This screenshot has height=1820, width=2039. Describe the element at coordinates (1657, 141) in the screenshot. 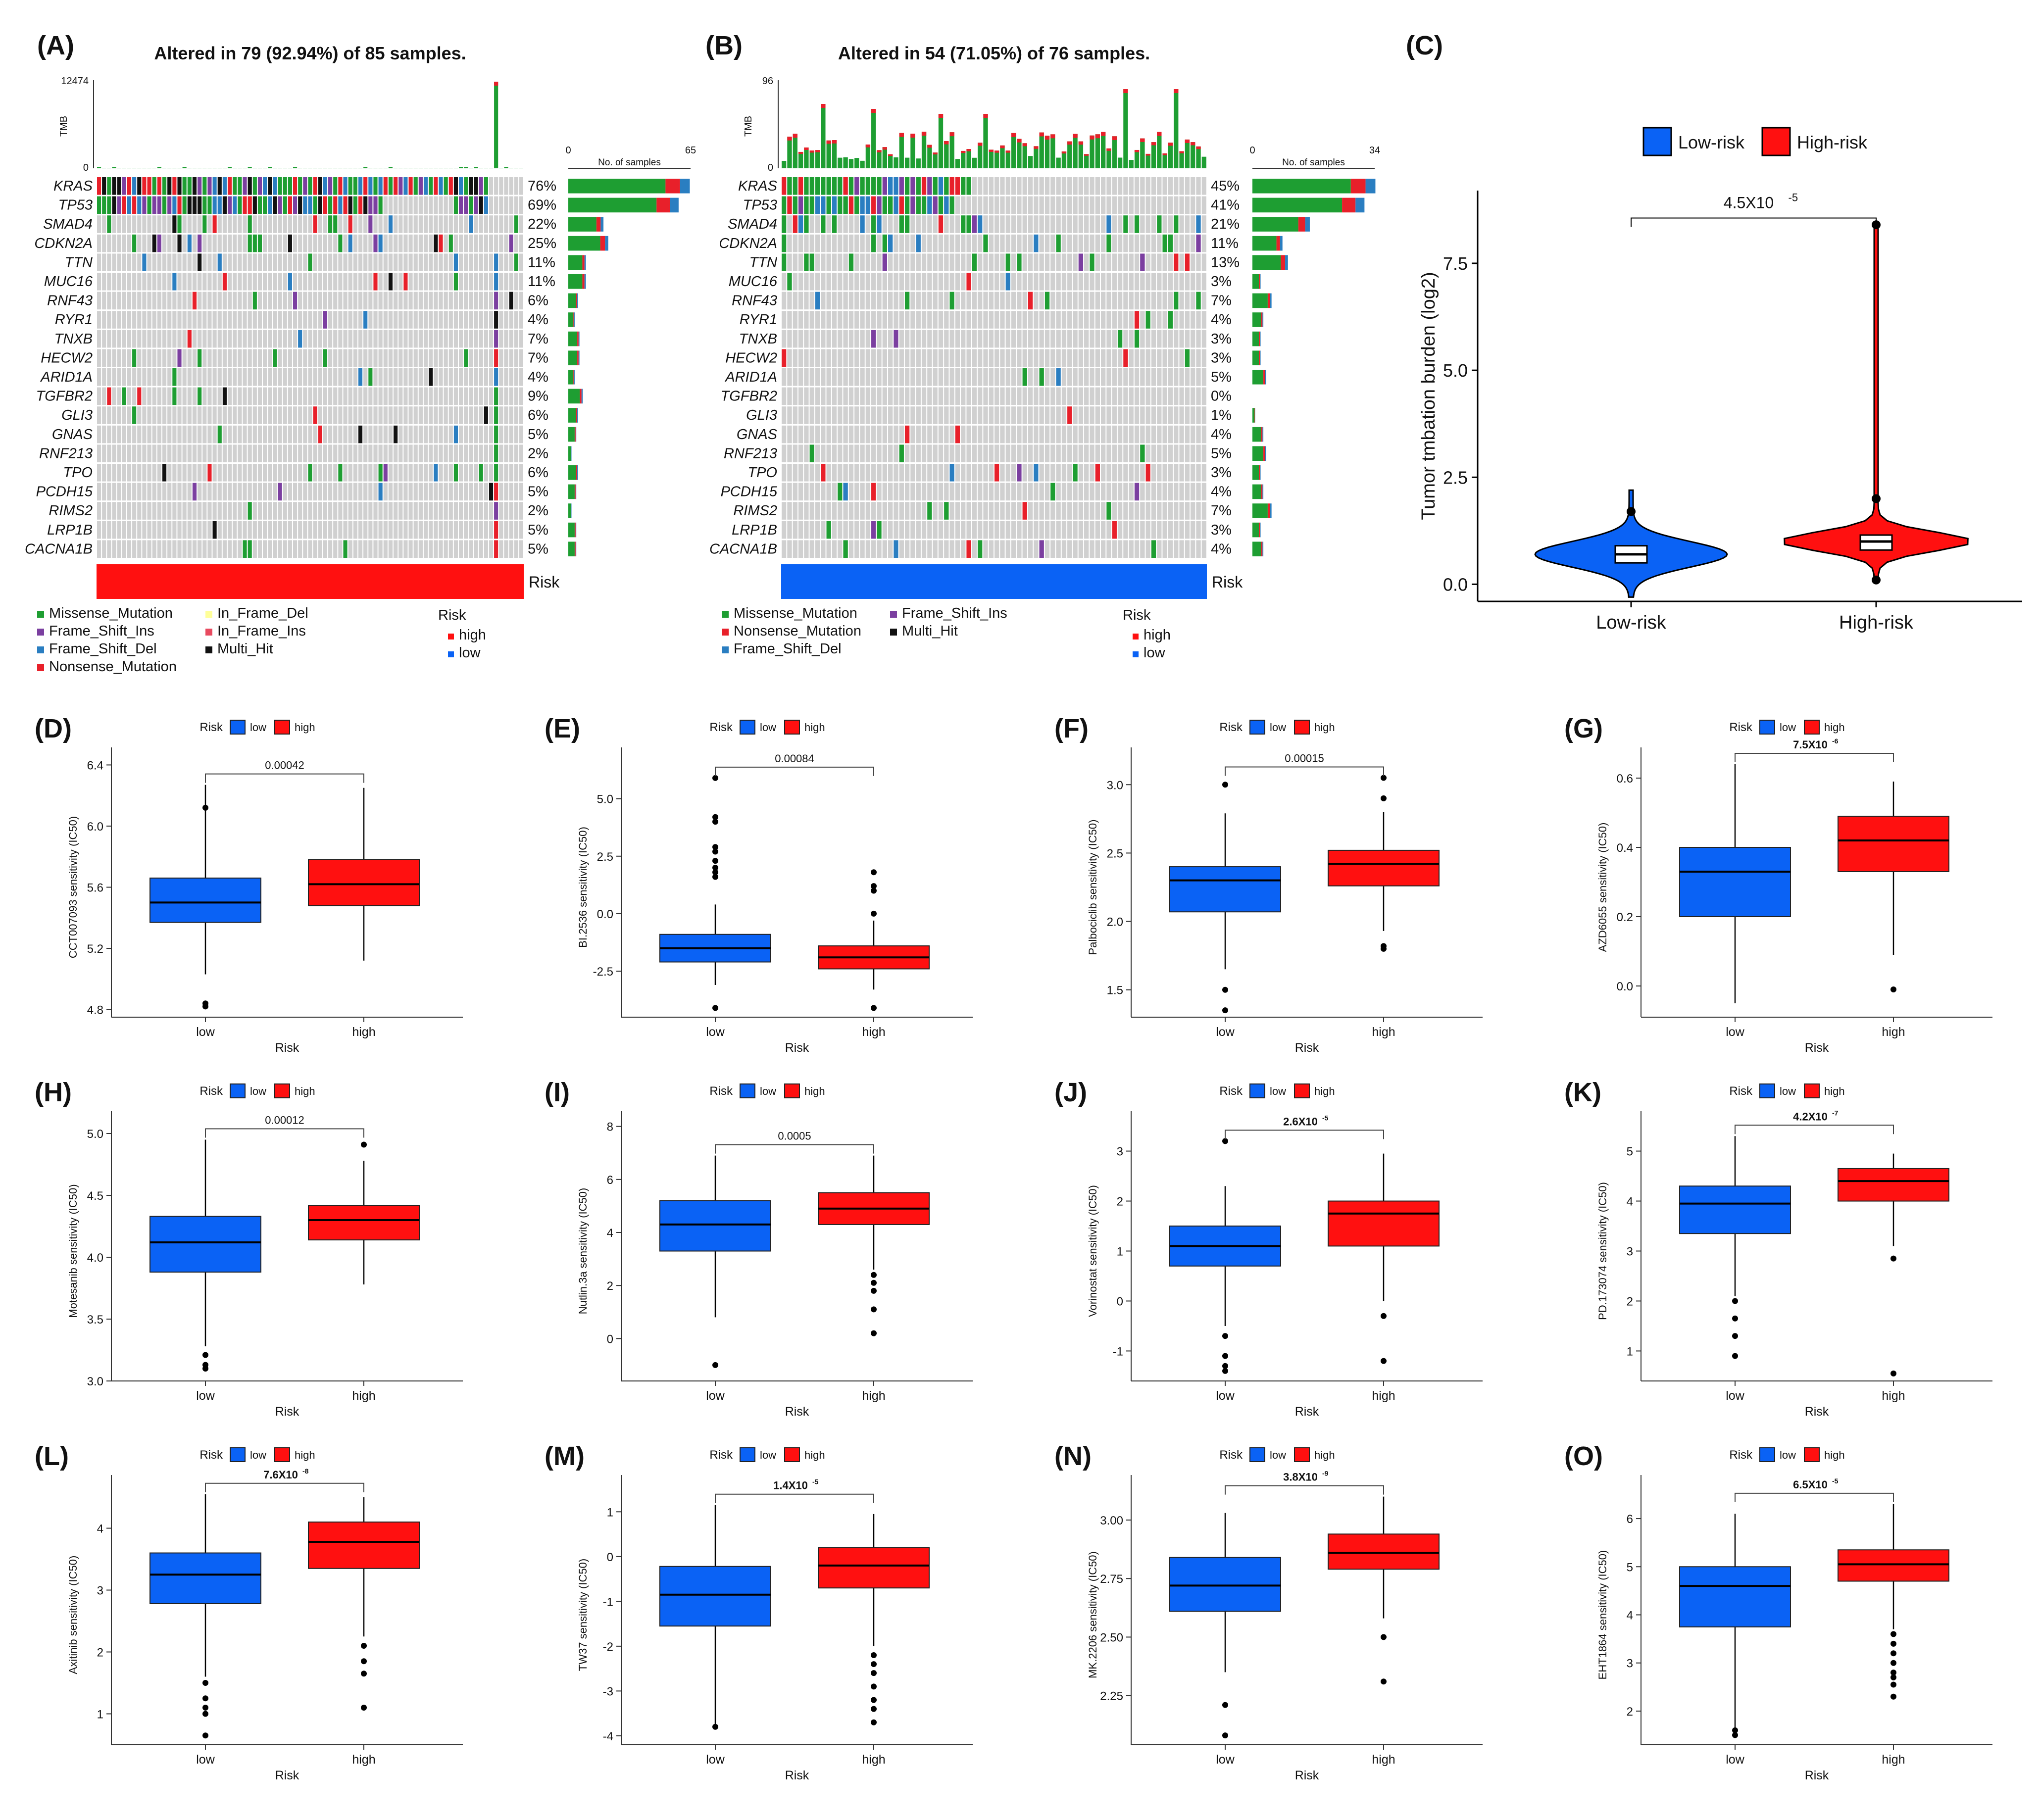

I see `legend-swatch-low` at that location.